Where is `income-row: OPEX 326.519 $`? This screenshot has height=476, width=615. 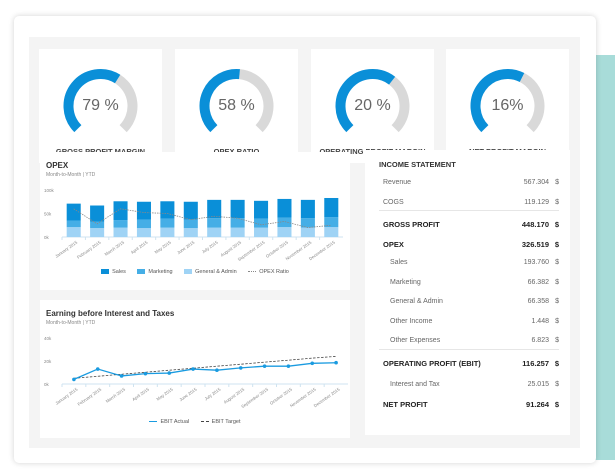 income-row: OPEX 326.519 $ is located at coordinates (471, 246).